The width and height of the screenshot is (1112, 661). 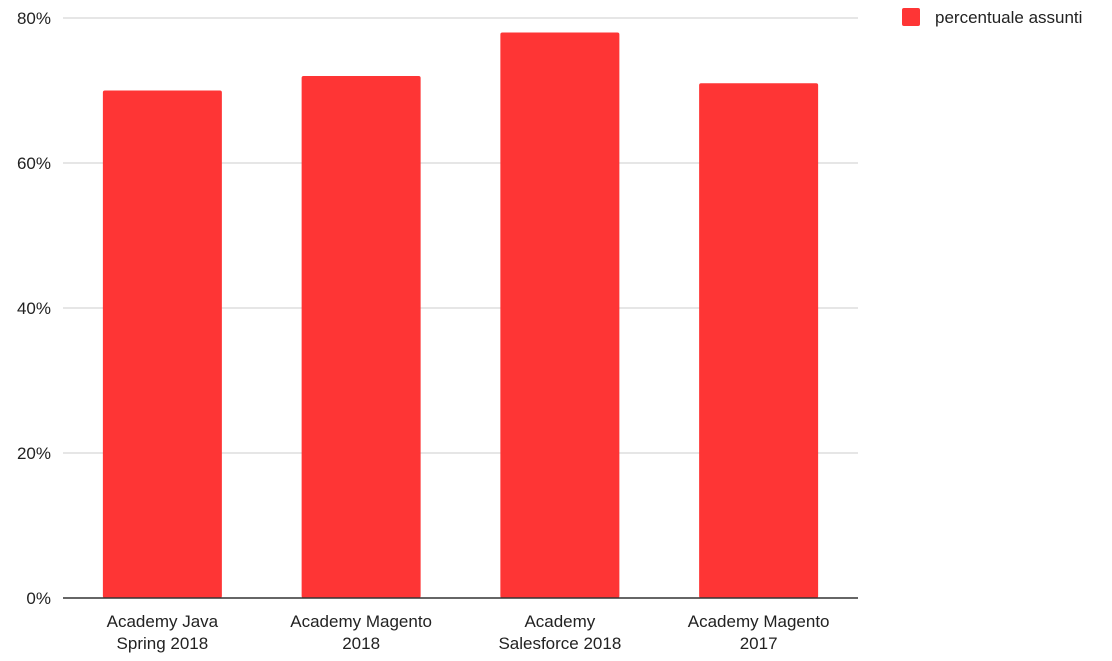 I want to click on y-axis-ticks: 0% 20% 40% 60% 80%, so click(x=34, y=308).